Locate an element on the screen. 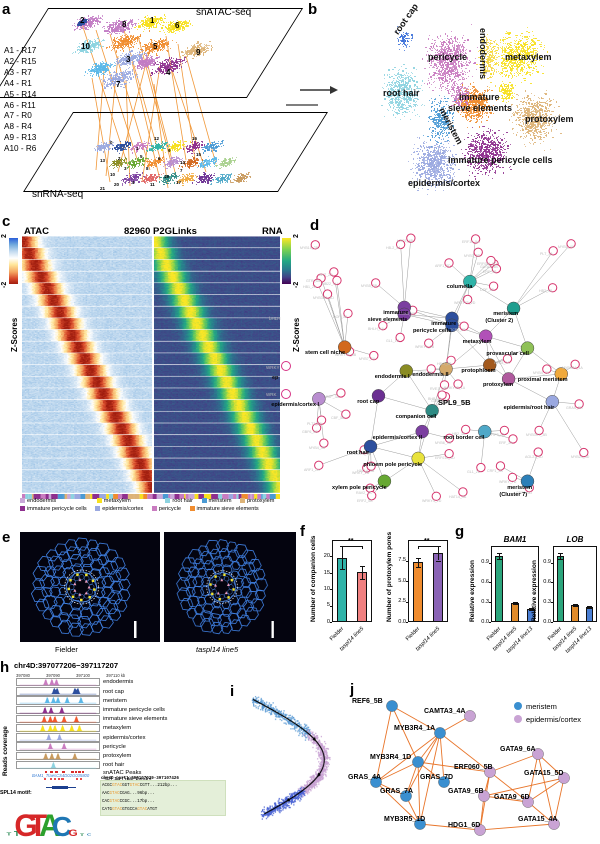 Image resolution: width=600 pixels, height=844 pixels. chart-title: LOB is located at coordinates (575, 539).